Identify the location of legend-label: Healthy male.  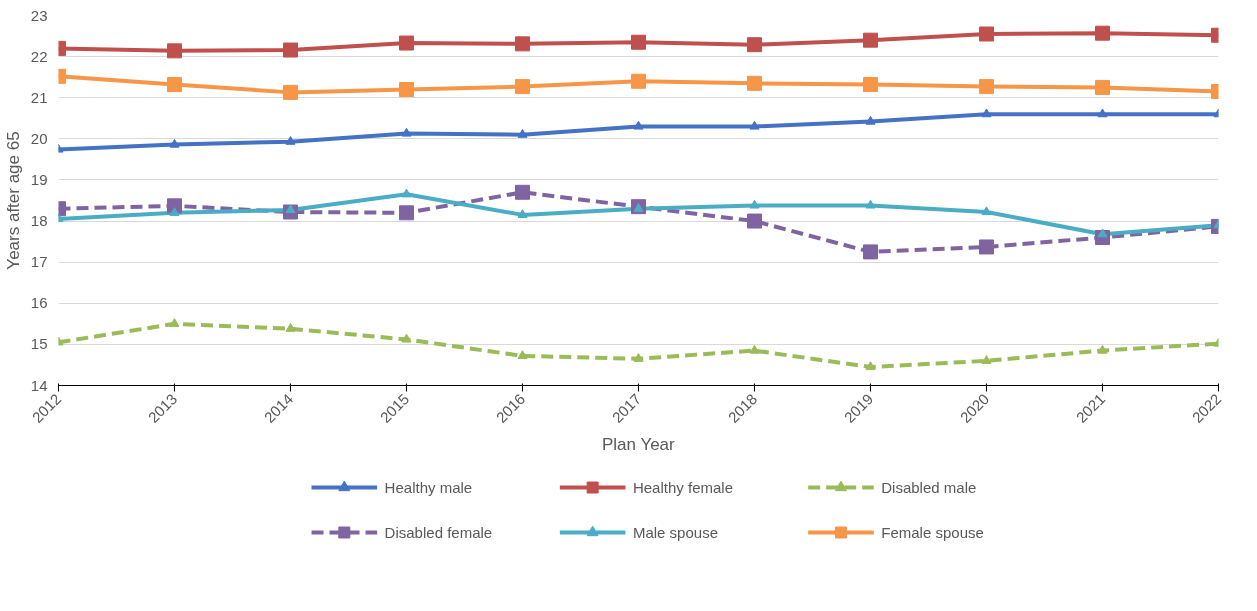
(428, 487).